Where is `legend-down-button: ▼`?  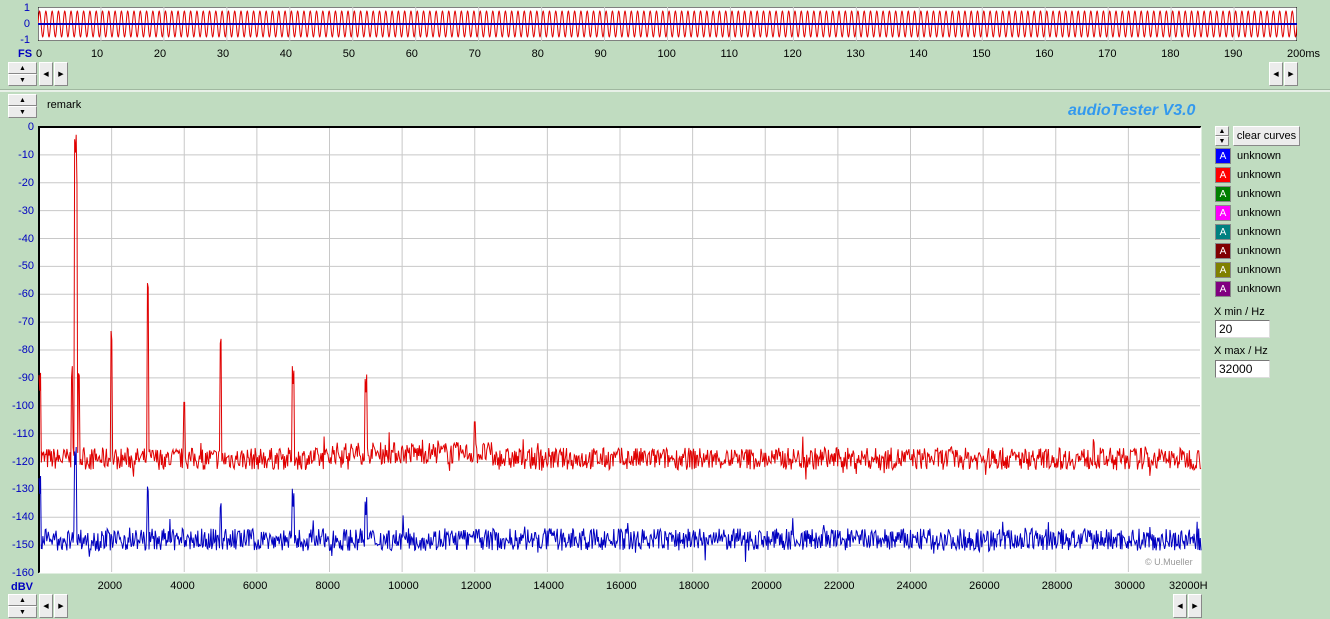
legend-down-button: ▼ is located at coordinates (1222, 141).